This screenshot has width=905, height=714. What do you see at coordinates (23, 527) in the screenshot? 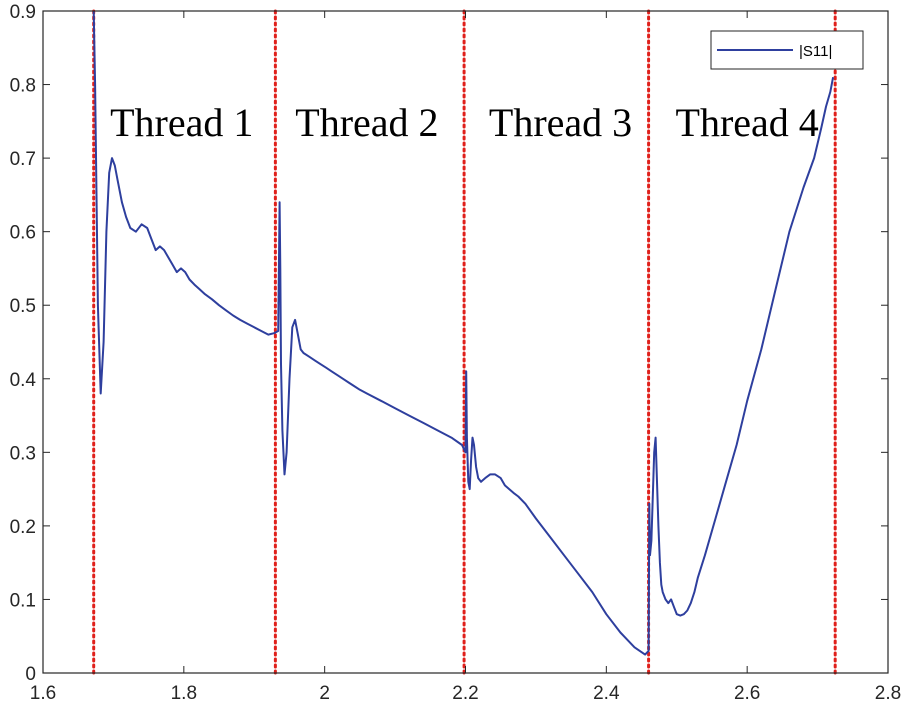
I see `y-tick-label: 0.2` at bounding box center [23, 527].